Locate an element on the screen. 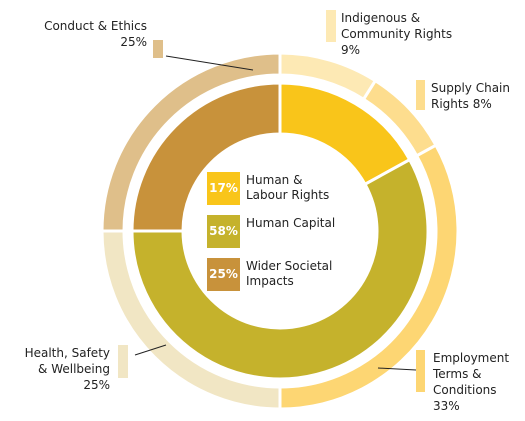 This screenshot has width=525, height=421. legend-value: 17% is located at coordinates (223, 188).